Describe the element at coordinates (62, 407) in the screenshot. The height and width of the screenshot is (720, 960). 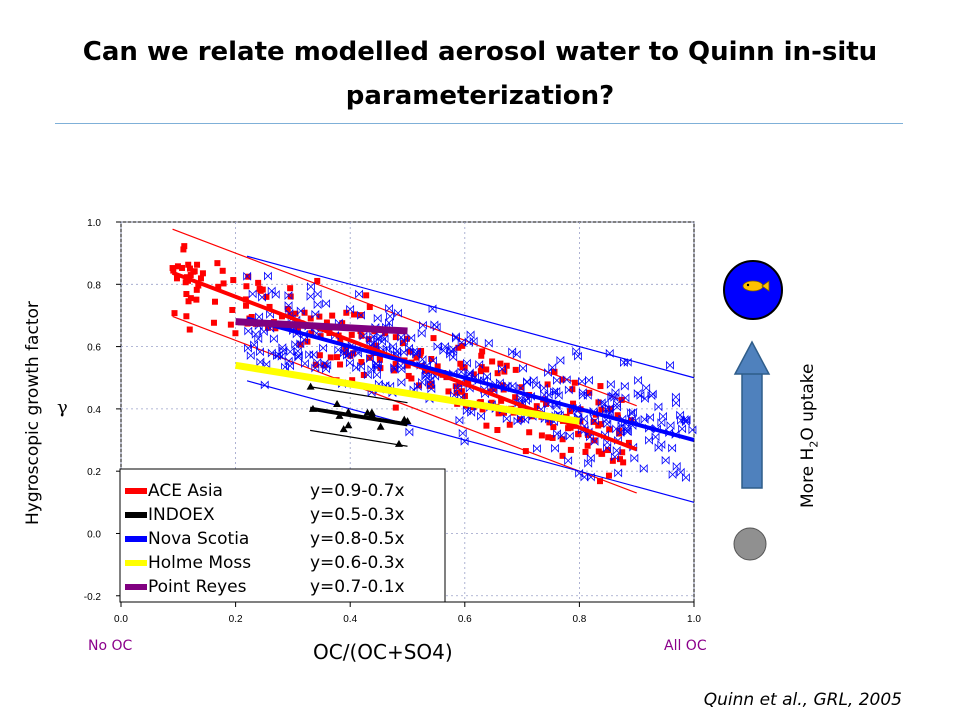
I see `gamma-symbol: γ` at that location.